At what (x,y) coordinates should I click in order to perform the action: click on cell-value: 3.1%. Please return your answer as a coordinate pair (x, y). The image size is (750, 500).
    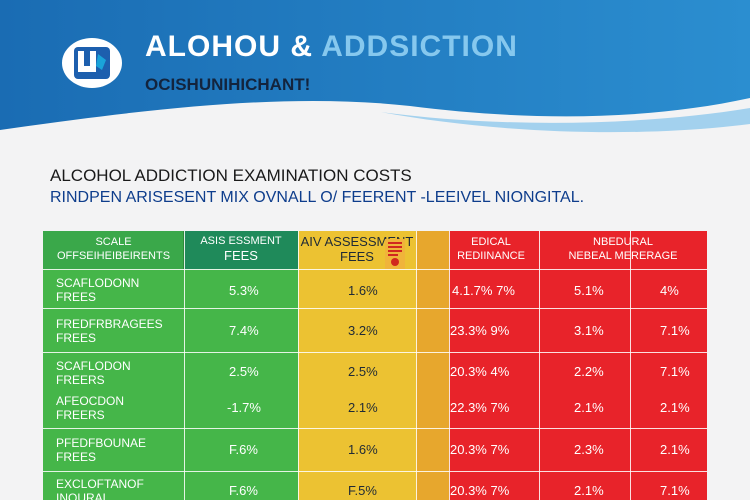
    Looking at the image, I should click on (589, 330).